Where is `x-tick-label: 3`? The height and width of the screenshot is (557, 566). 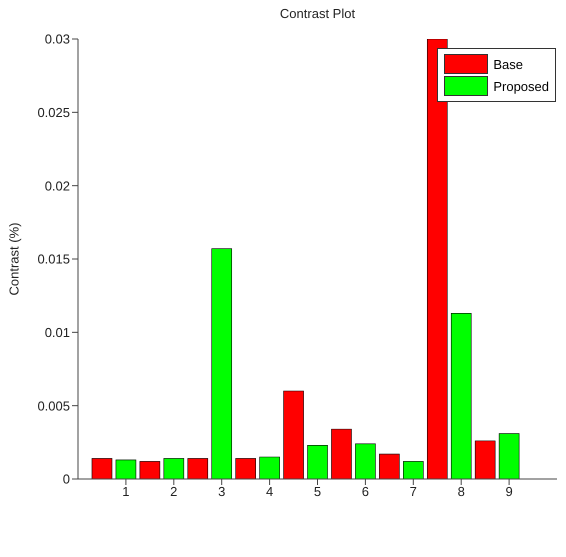
x-tick-label: 3 is located at coordinates (222, 492).